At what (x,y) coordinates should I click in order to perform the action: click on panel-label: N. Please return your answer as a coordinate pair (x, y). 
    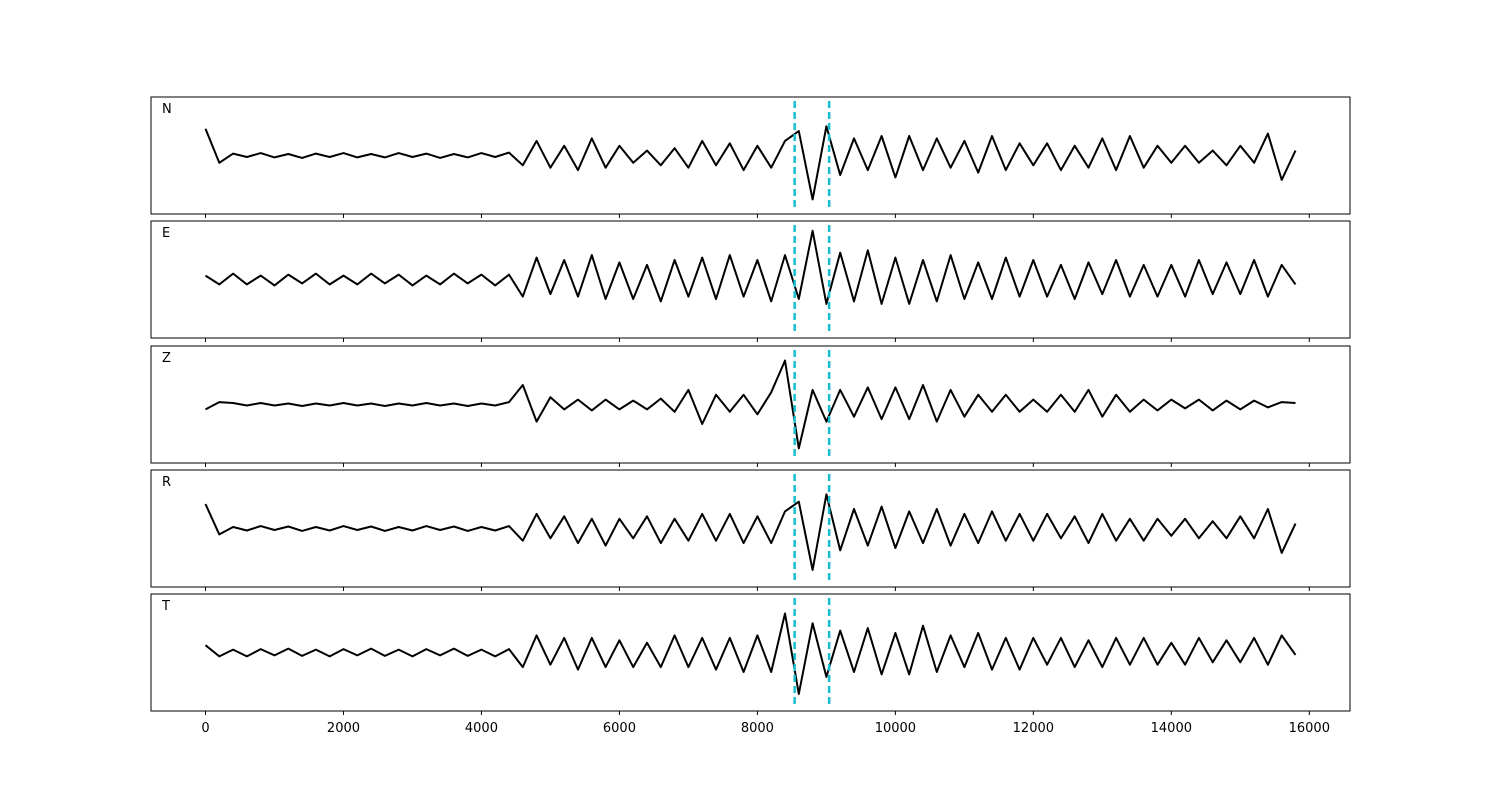
    Looking at the image, I should click on (167, 109).